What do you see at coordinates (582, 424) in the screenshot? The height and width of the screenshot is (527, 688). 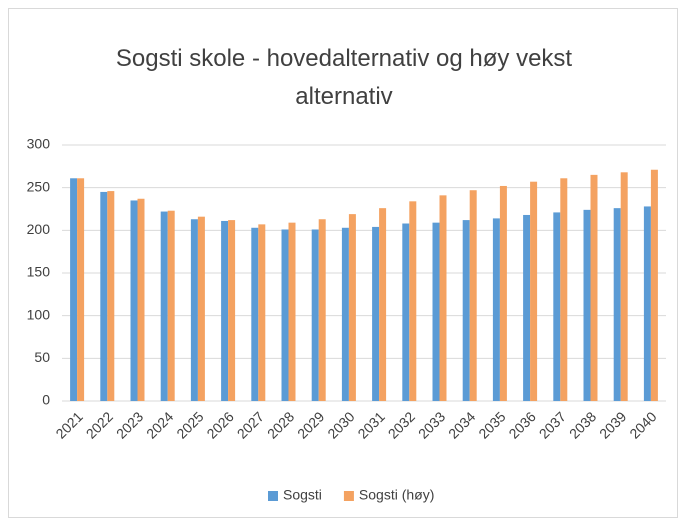 I see `x-tick-label: 2038` at bounding box center [582, 424].